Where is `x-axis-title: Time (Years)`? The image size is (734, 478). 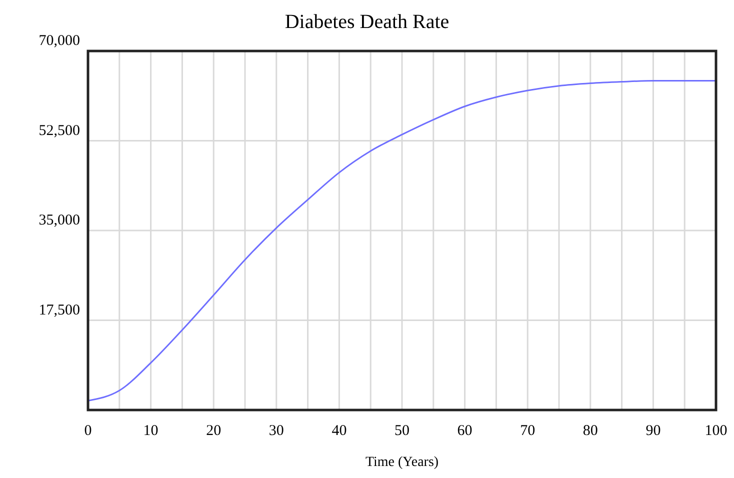
x-axis-title: Time (Years) is located at coordinates (402, 462).